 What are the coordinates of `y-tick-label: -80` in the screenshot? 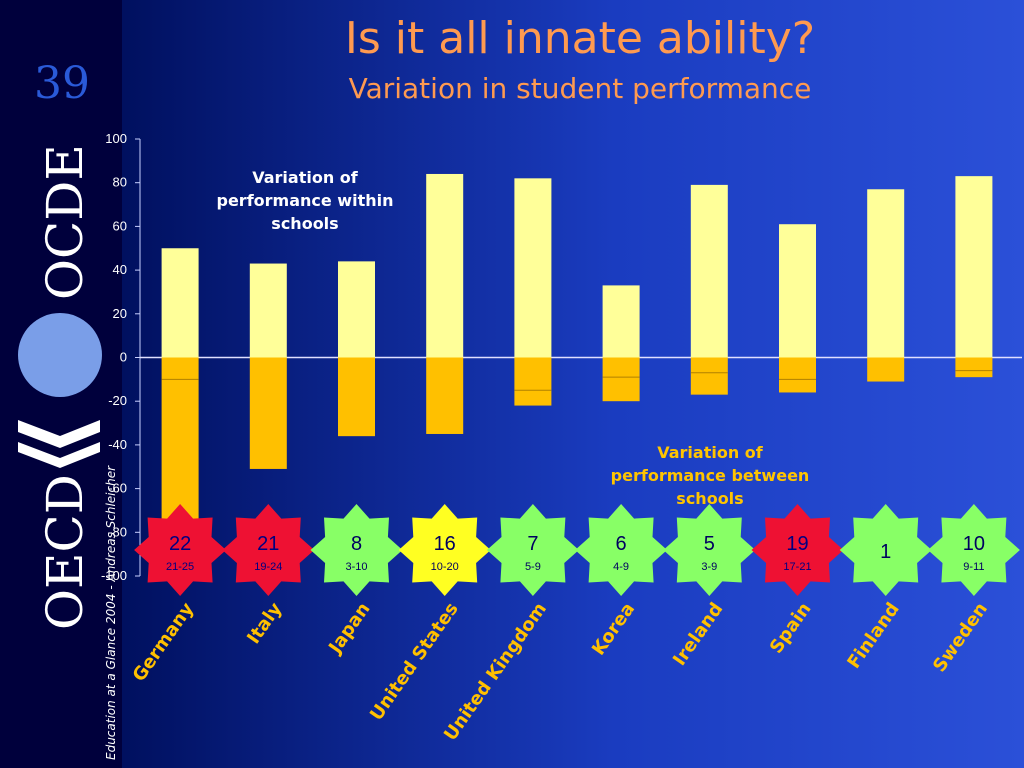 It's located at (117, 531).